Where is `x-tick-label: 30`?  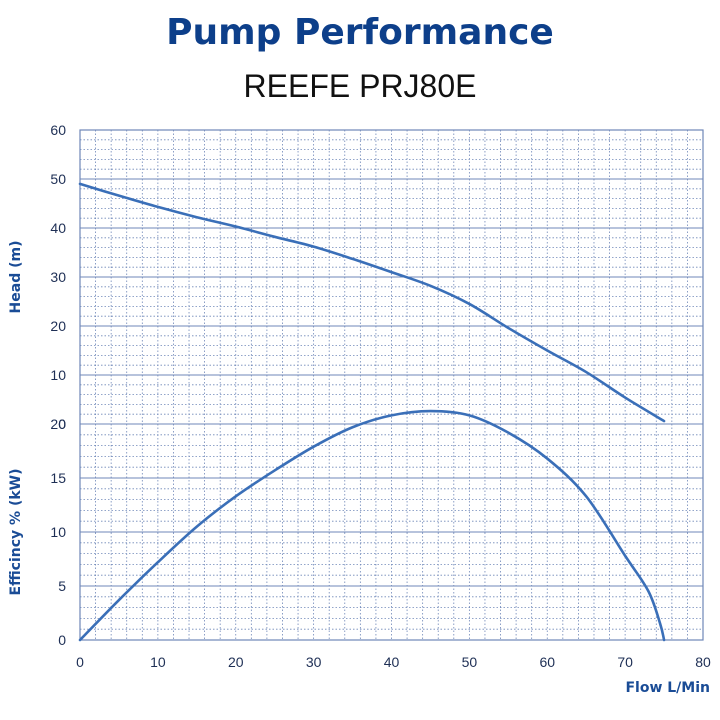
x-tick-label: 30 is located at coordinates (314, 662).